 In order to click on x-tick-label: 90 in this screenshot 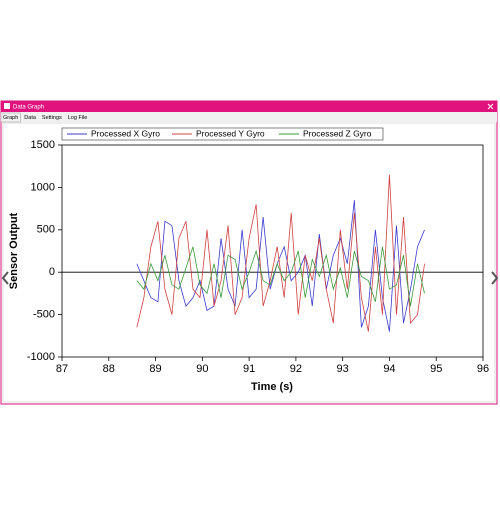, I will do `click(202, 369)`.